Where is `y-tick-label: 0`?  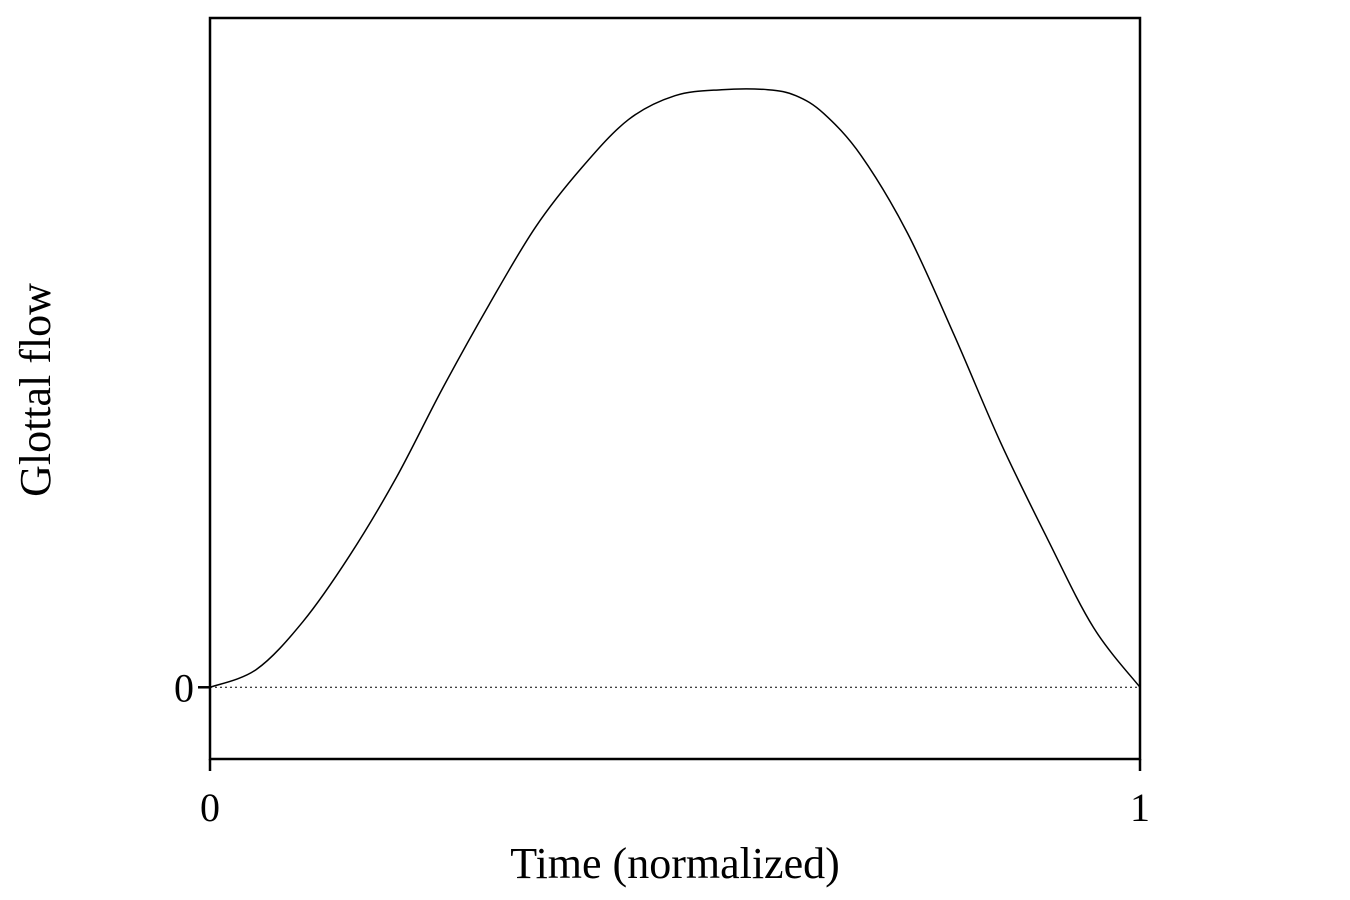 y-tick-label: 0 is located at coordinates (184, 687).